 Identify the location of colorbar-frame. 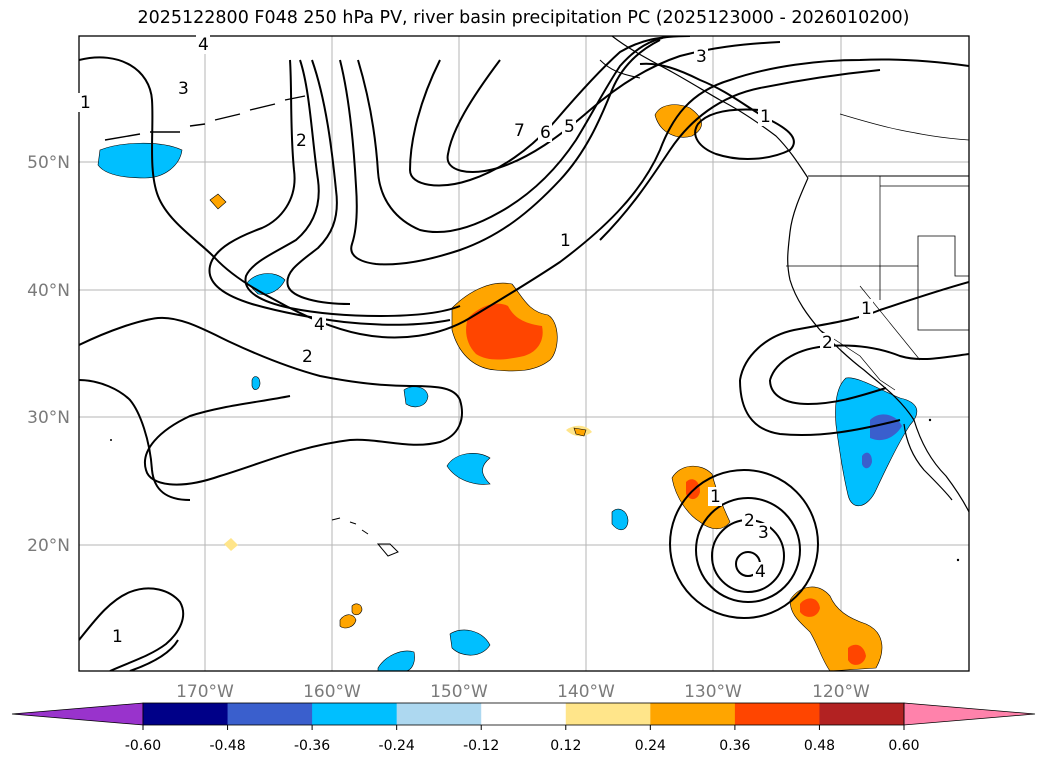
(523, 714).